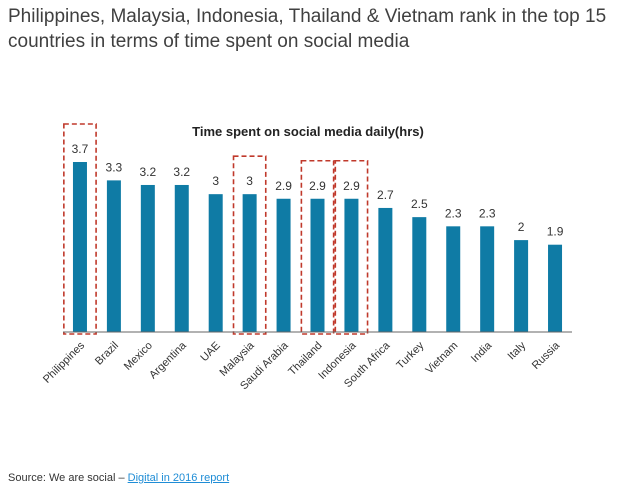 The height and width of the screenshot is (493, 638). Describe the element at coordinates (64, 362) in the screenshot. I see `tick-label-philippines: Philippines` at that location.